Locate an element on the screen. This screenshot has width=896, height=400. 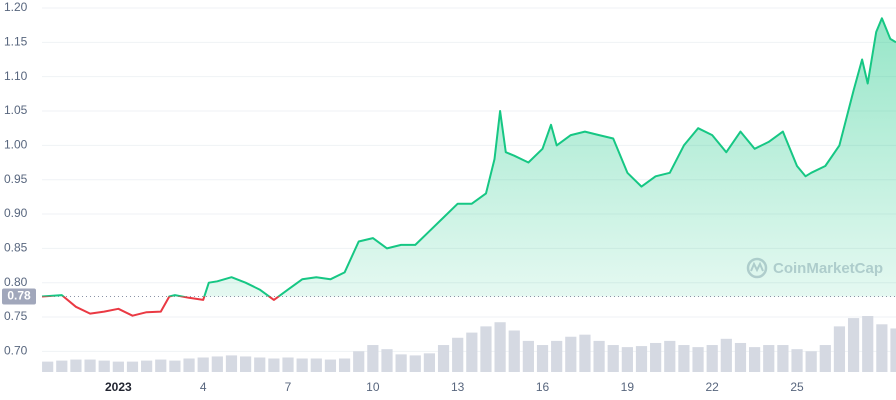
y-tick-label: 0.75 is located at coordinates (16, 316).